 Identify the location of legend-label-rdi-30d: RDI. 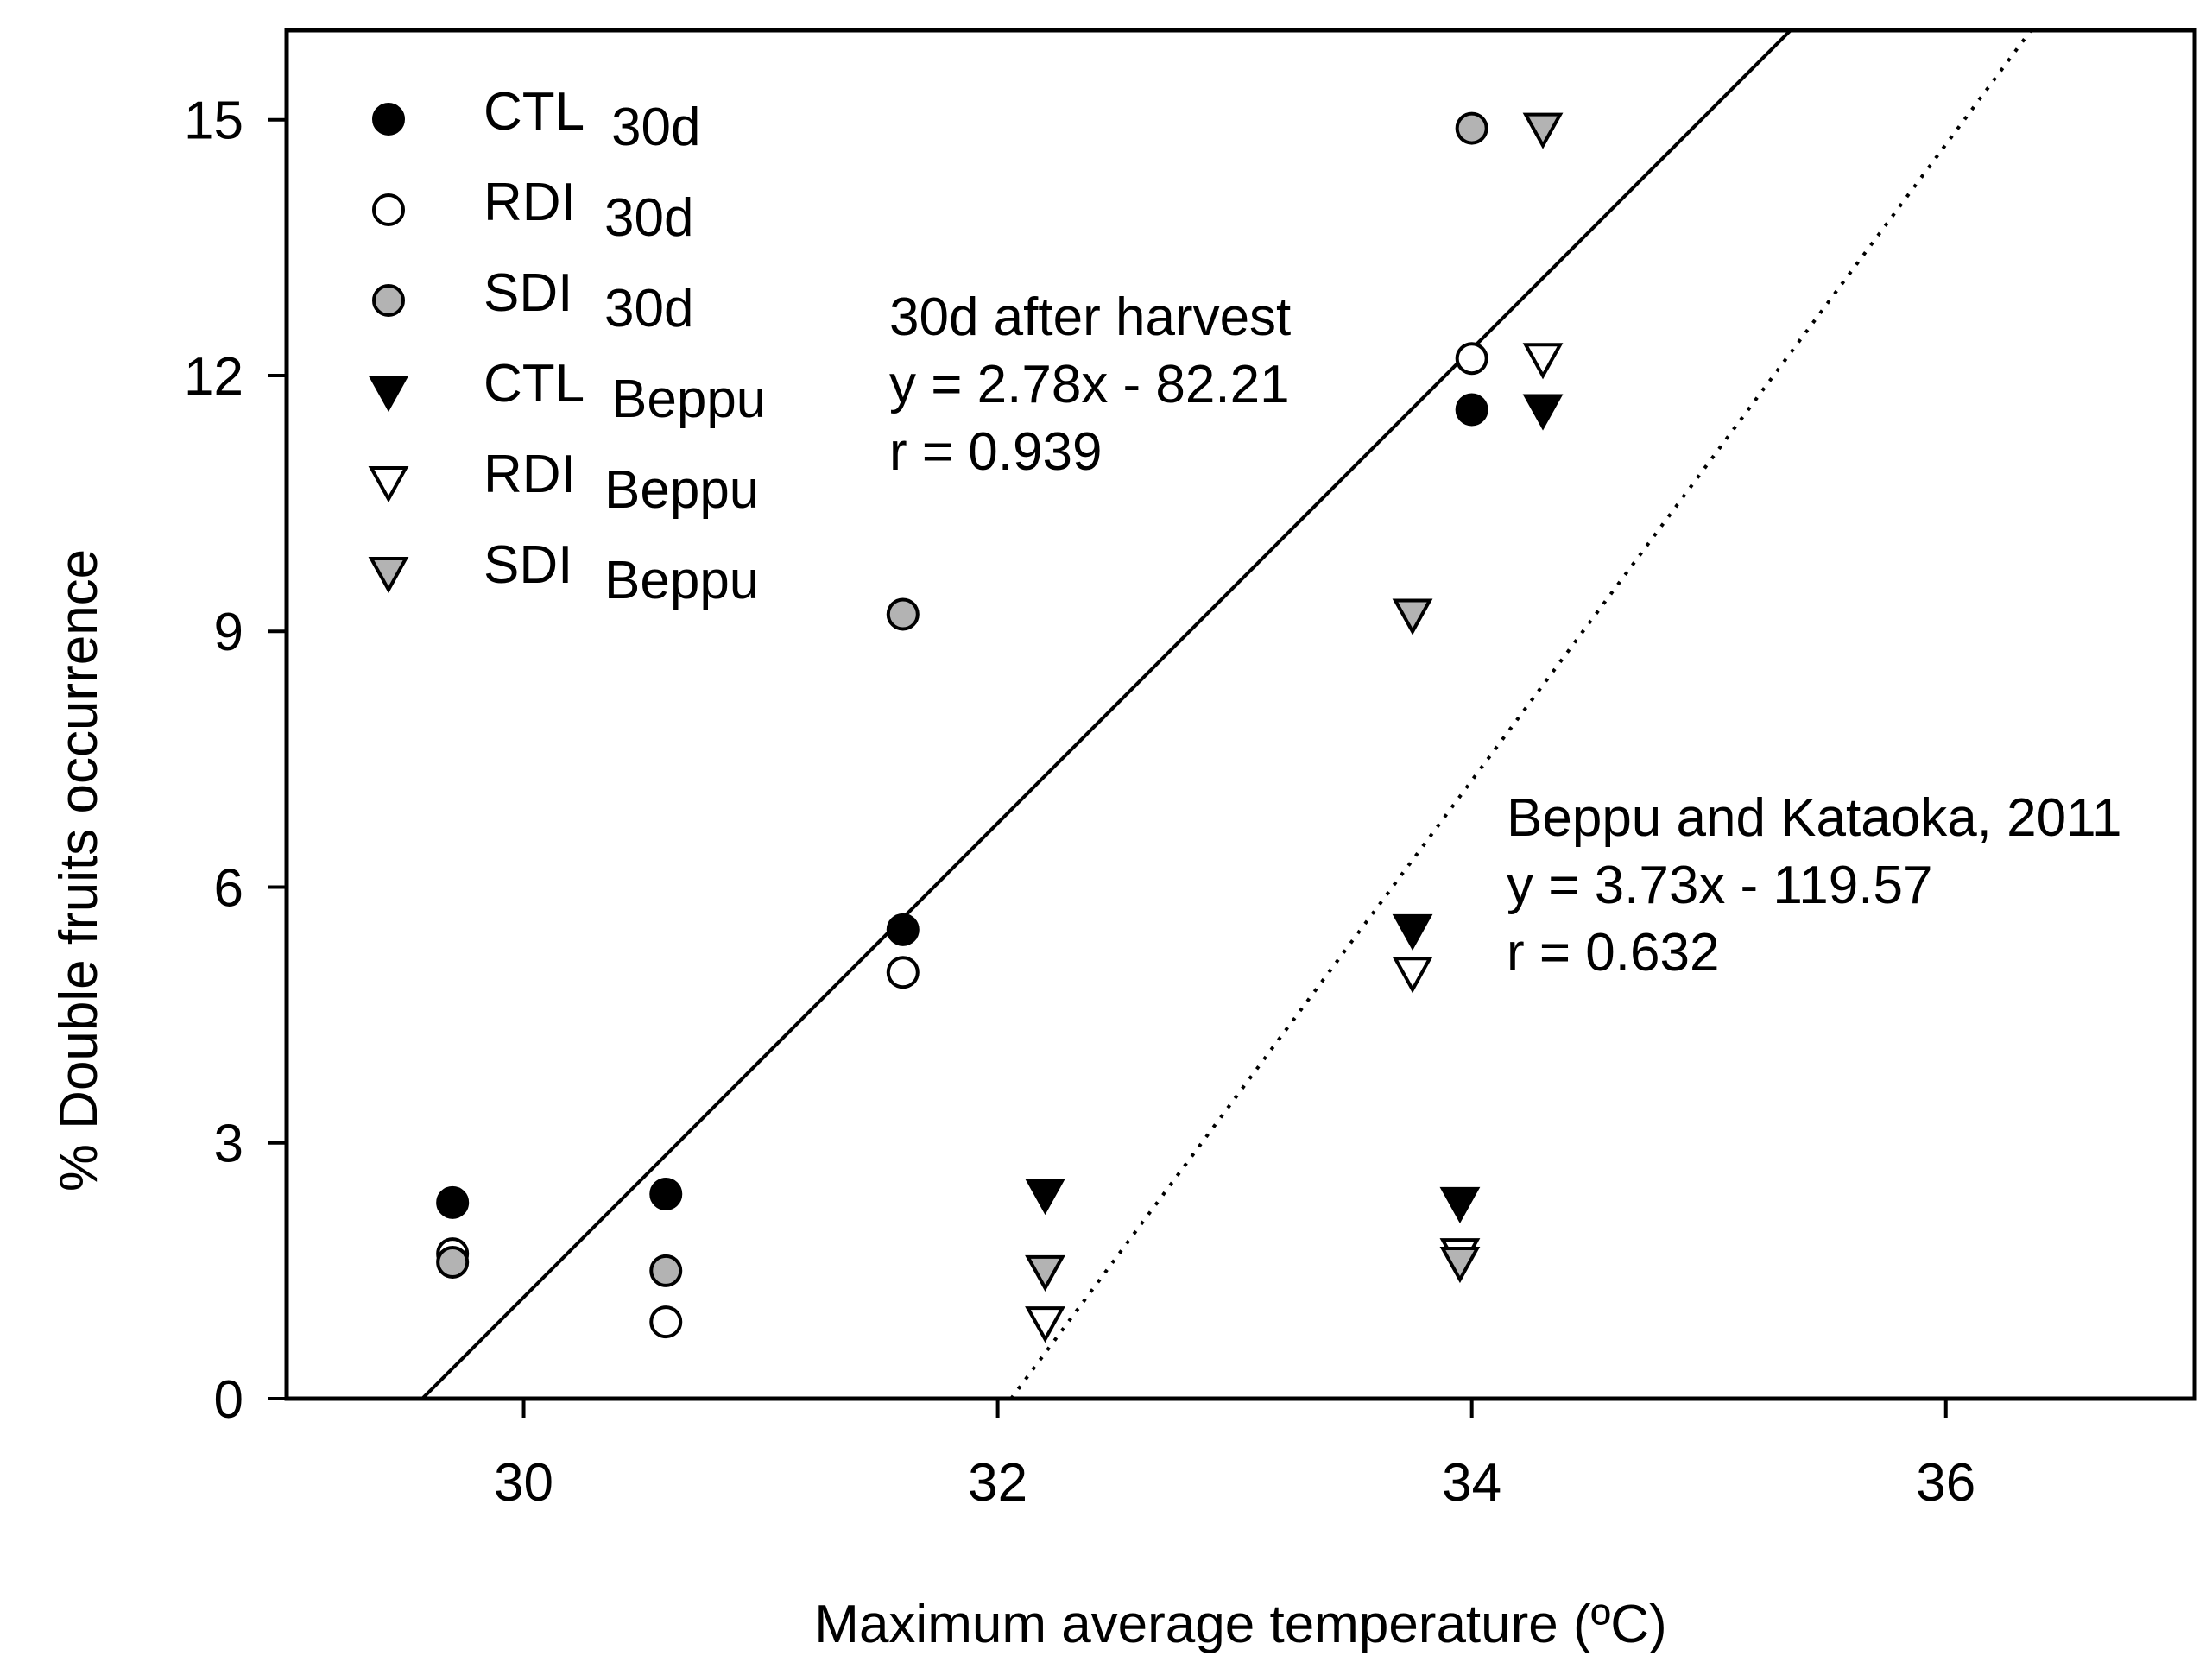
(529, 202).